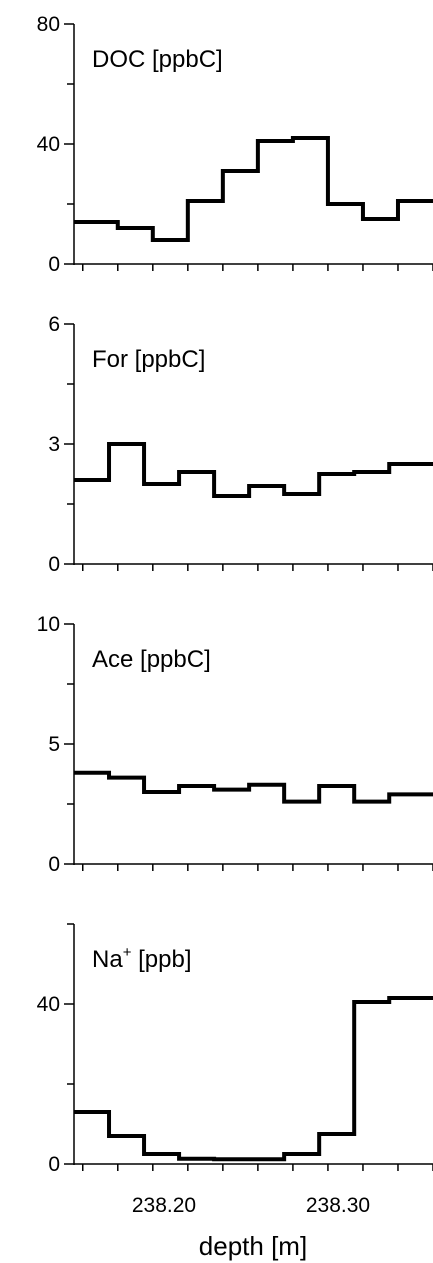  I want to click on panel-label: DOC [ppbC], so click(157, 59).